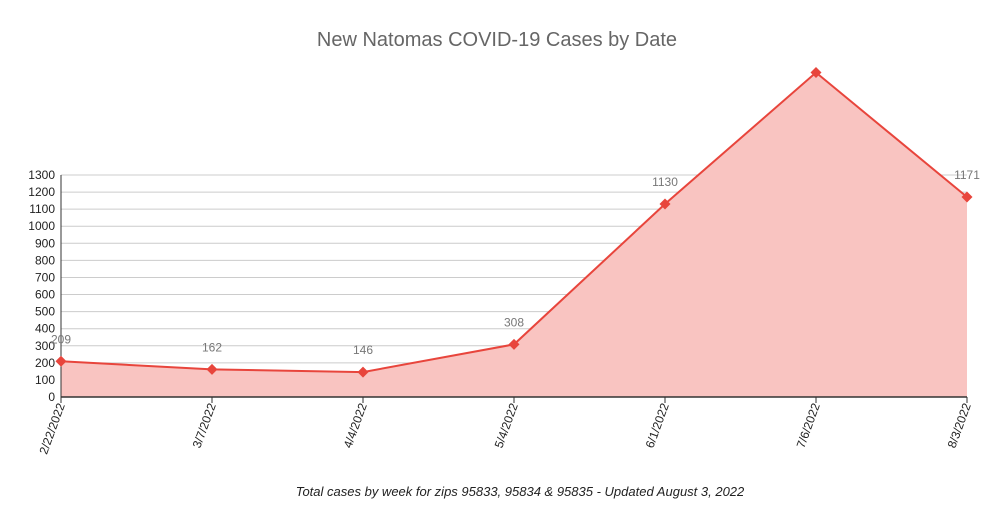  I want to click on x-tick-label: 3/7/2022, so click(204, 425).